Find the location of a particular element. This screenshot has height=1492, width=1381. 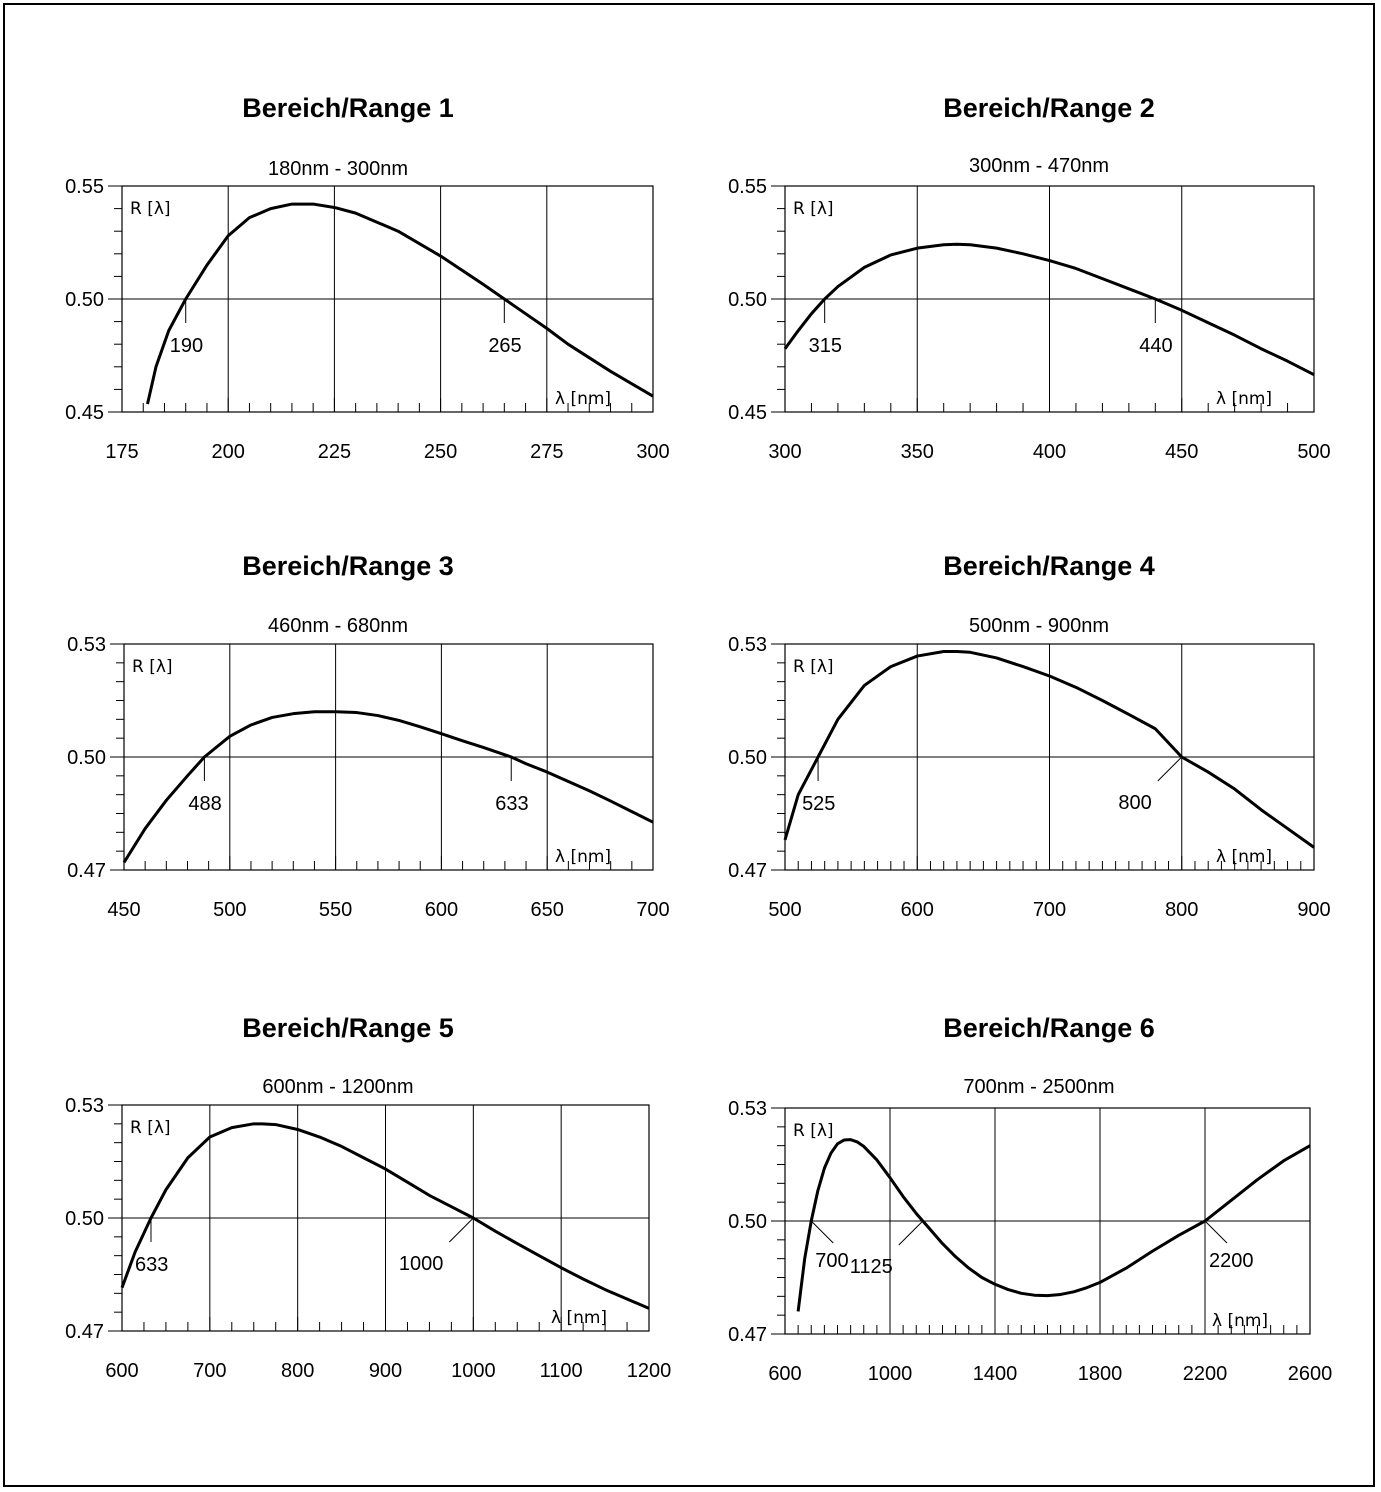

crossing-annotation: 315 is located at coordinates (825, 346).